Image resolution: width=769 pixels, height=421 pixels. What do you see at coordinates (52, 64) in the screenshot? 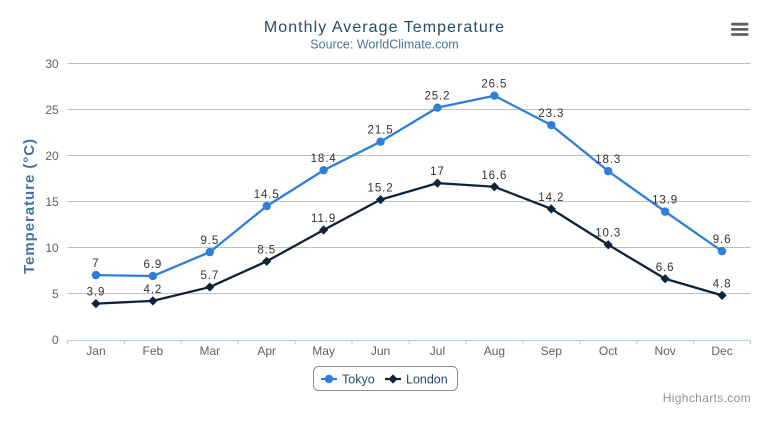
I see `svg-text: 30` at bounding box center [52, 64].